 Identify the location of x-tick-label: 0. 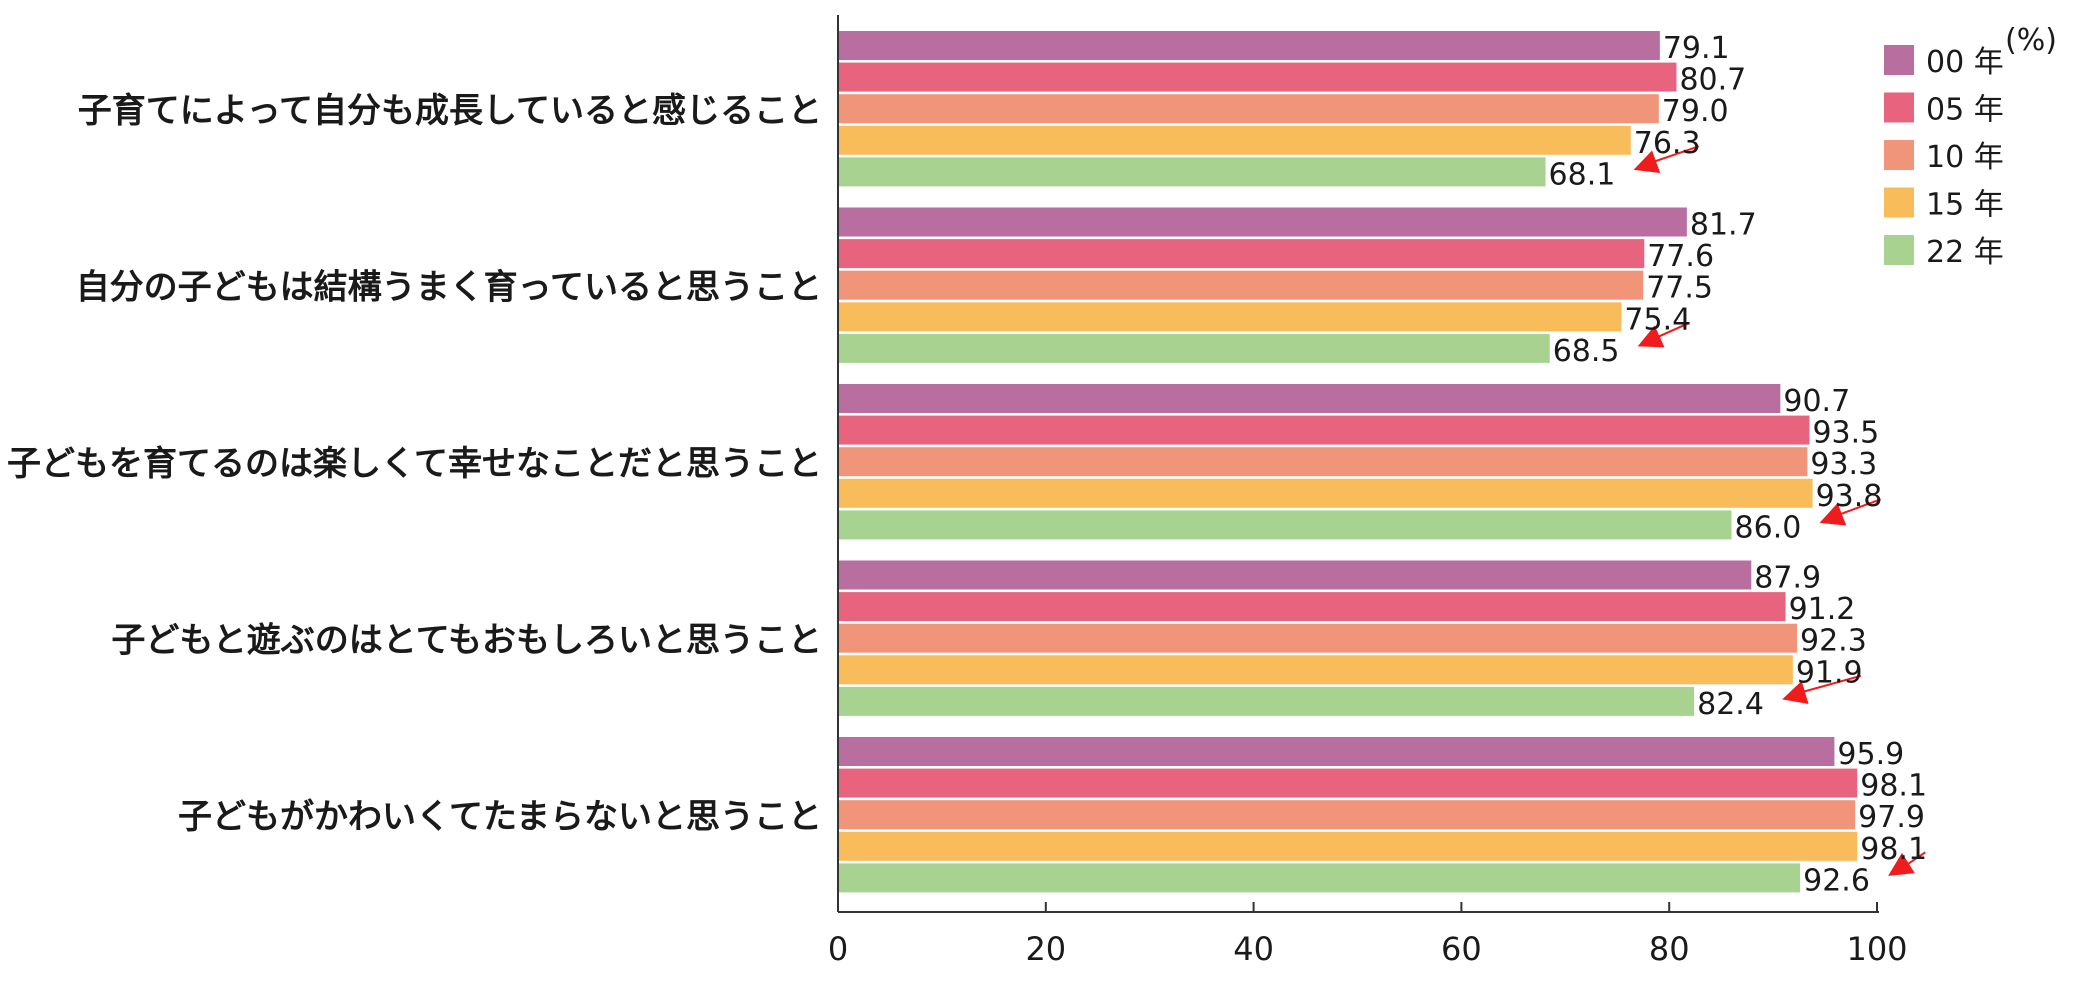
(838, 949).